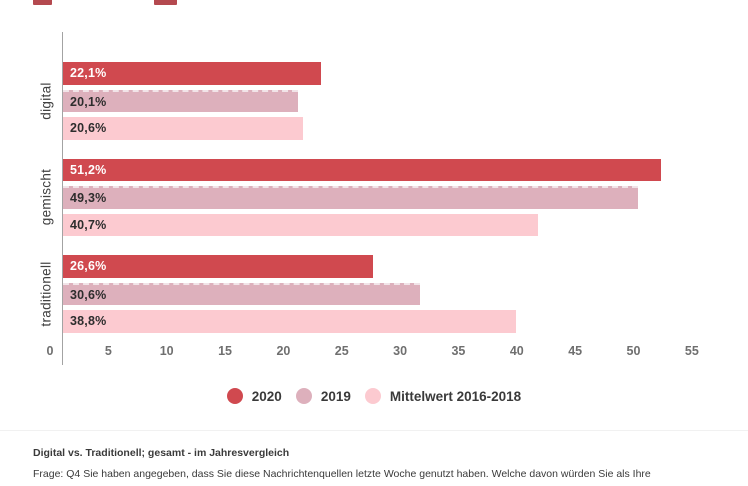  I want to click on bar-gemischt-2019: 49,3%, so click(351, 197).